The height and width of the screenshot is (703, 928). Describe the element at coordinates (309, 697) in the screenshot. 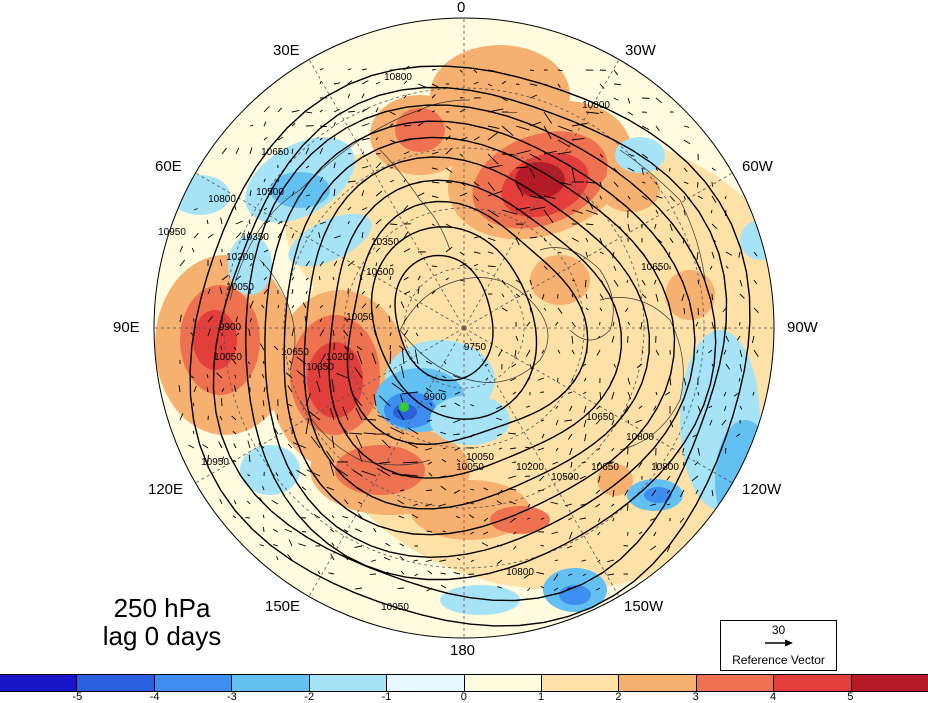

I see `colorbar-tick-label: -2` at that location.